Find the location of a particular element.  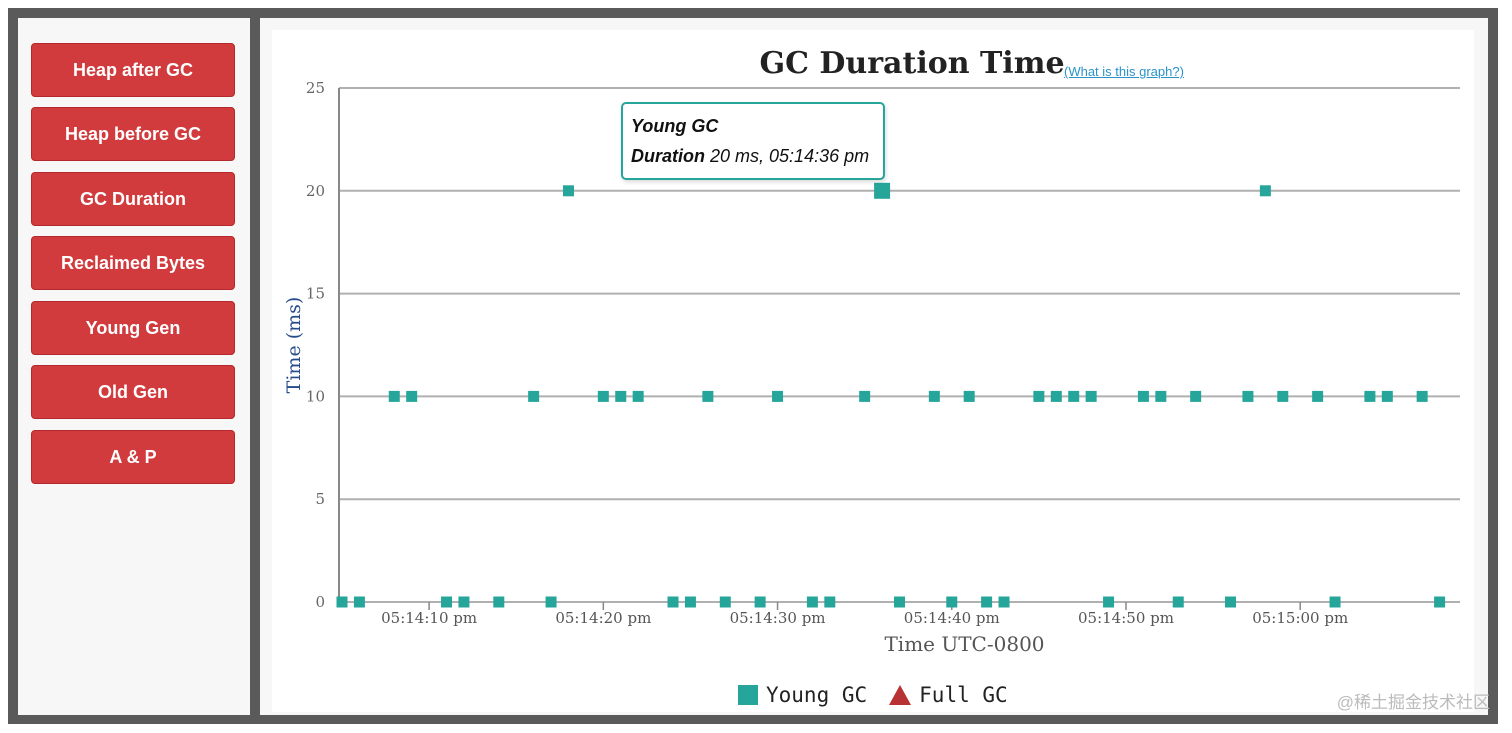

triangle-marker-icon is located at coordinates (900, 695).